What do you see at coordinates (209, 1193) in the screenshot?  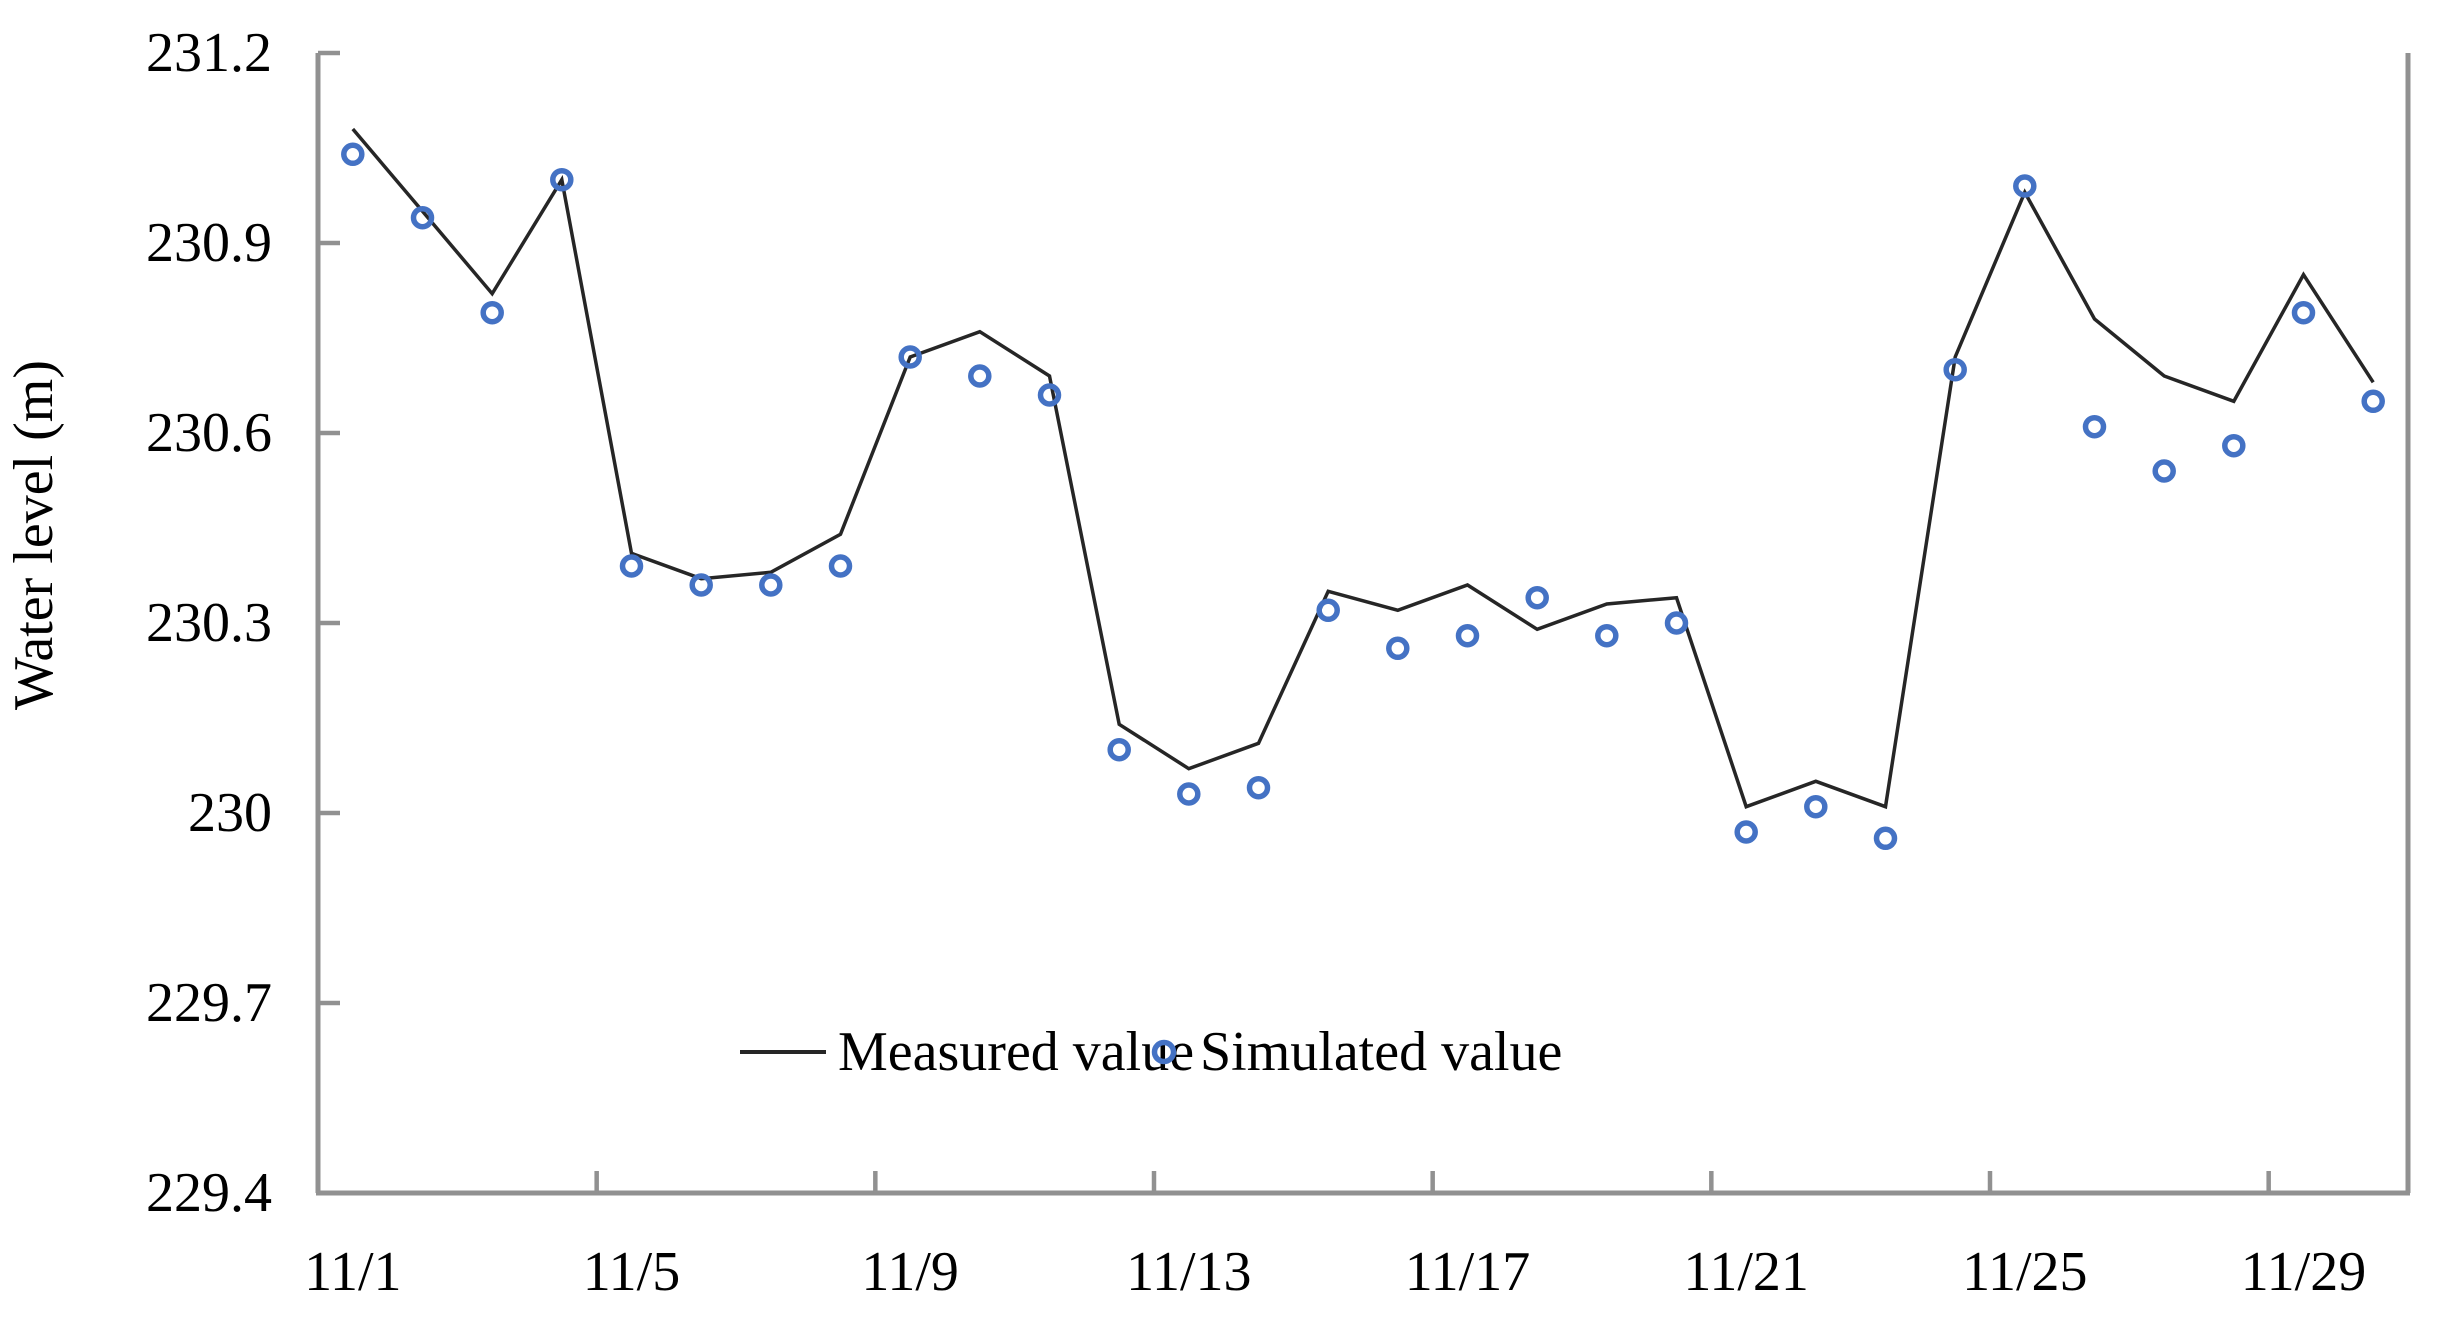 I see `y-tick-label: 229.4` at bounding box center [209, 1193].